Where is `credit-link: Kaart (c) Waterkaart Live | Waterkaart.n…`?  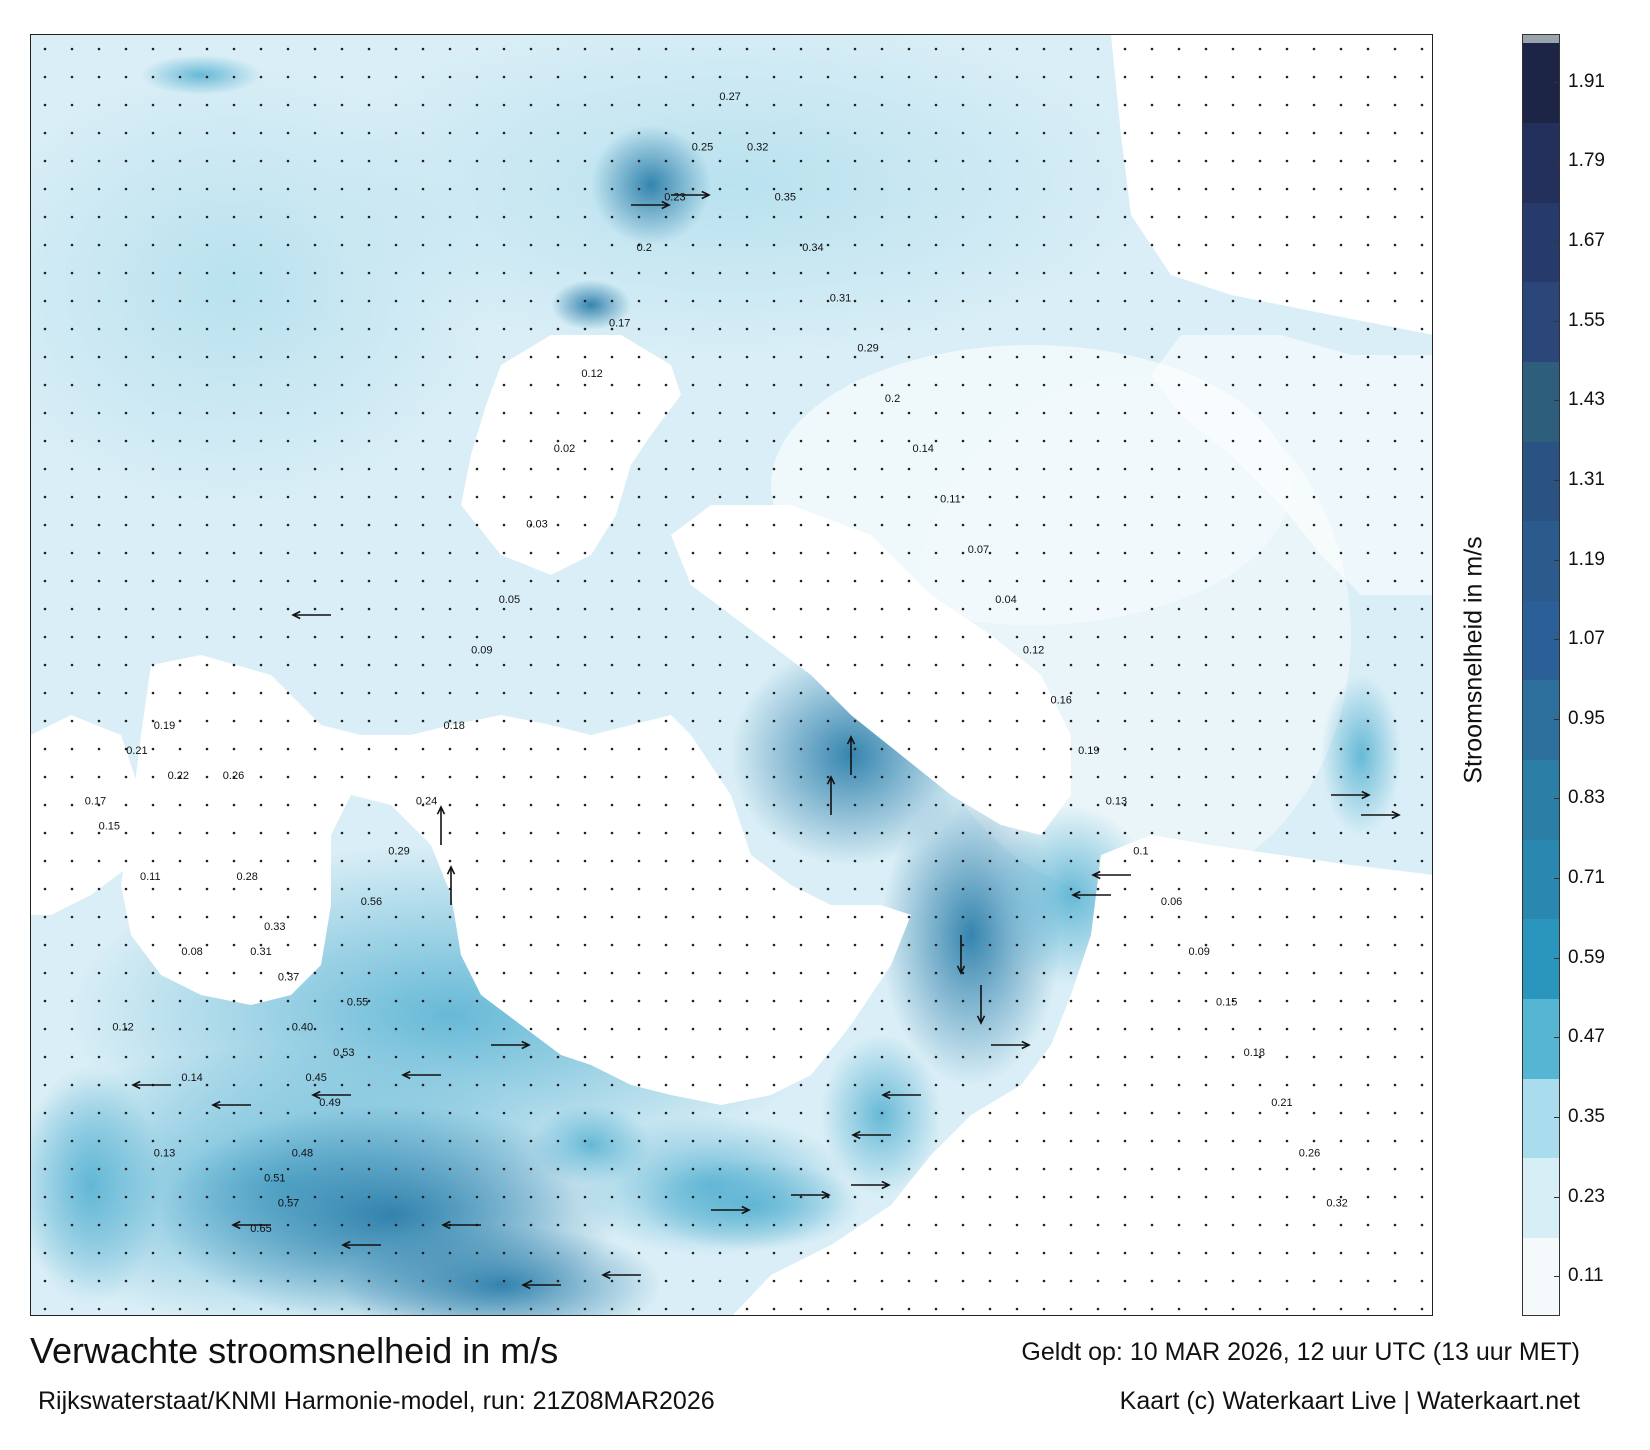
credit-link: Kaart (c) Waterkaart Live | Waterkaart.n… is located at coordinates (1349, 1401).